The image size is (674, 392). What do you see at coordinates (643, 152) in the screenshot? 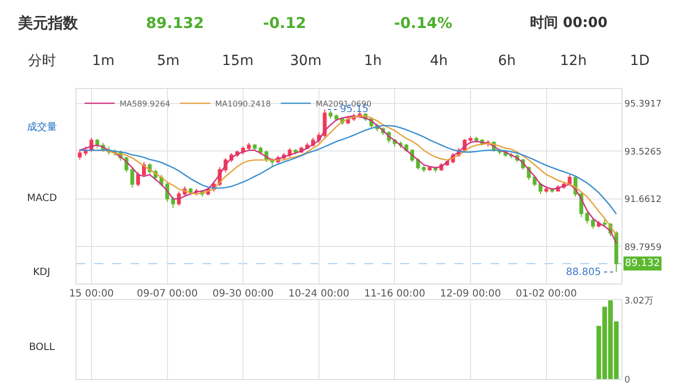
I see `y-tick-label: 93.5265` at bounding box center [643, 152].